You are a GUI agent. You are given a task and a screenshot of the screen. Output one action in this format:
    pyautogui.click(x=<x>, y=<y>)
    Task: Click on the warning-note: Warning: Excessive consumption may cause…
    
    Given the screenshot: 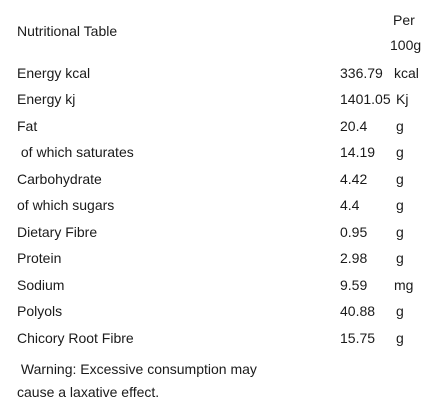 What is the action you would take?
    pyautogui.click(x=137, y=381)
    